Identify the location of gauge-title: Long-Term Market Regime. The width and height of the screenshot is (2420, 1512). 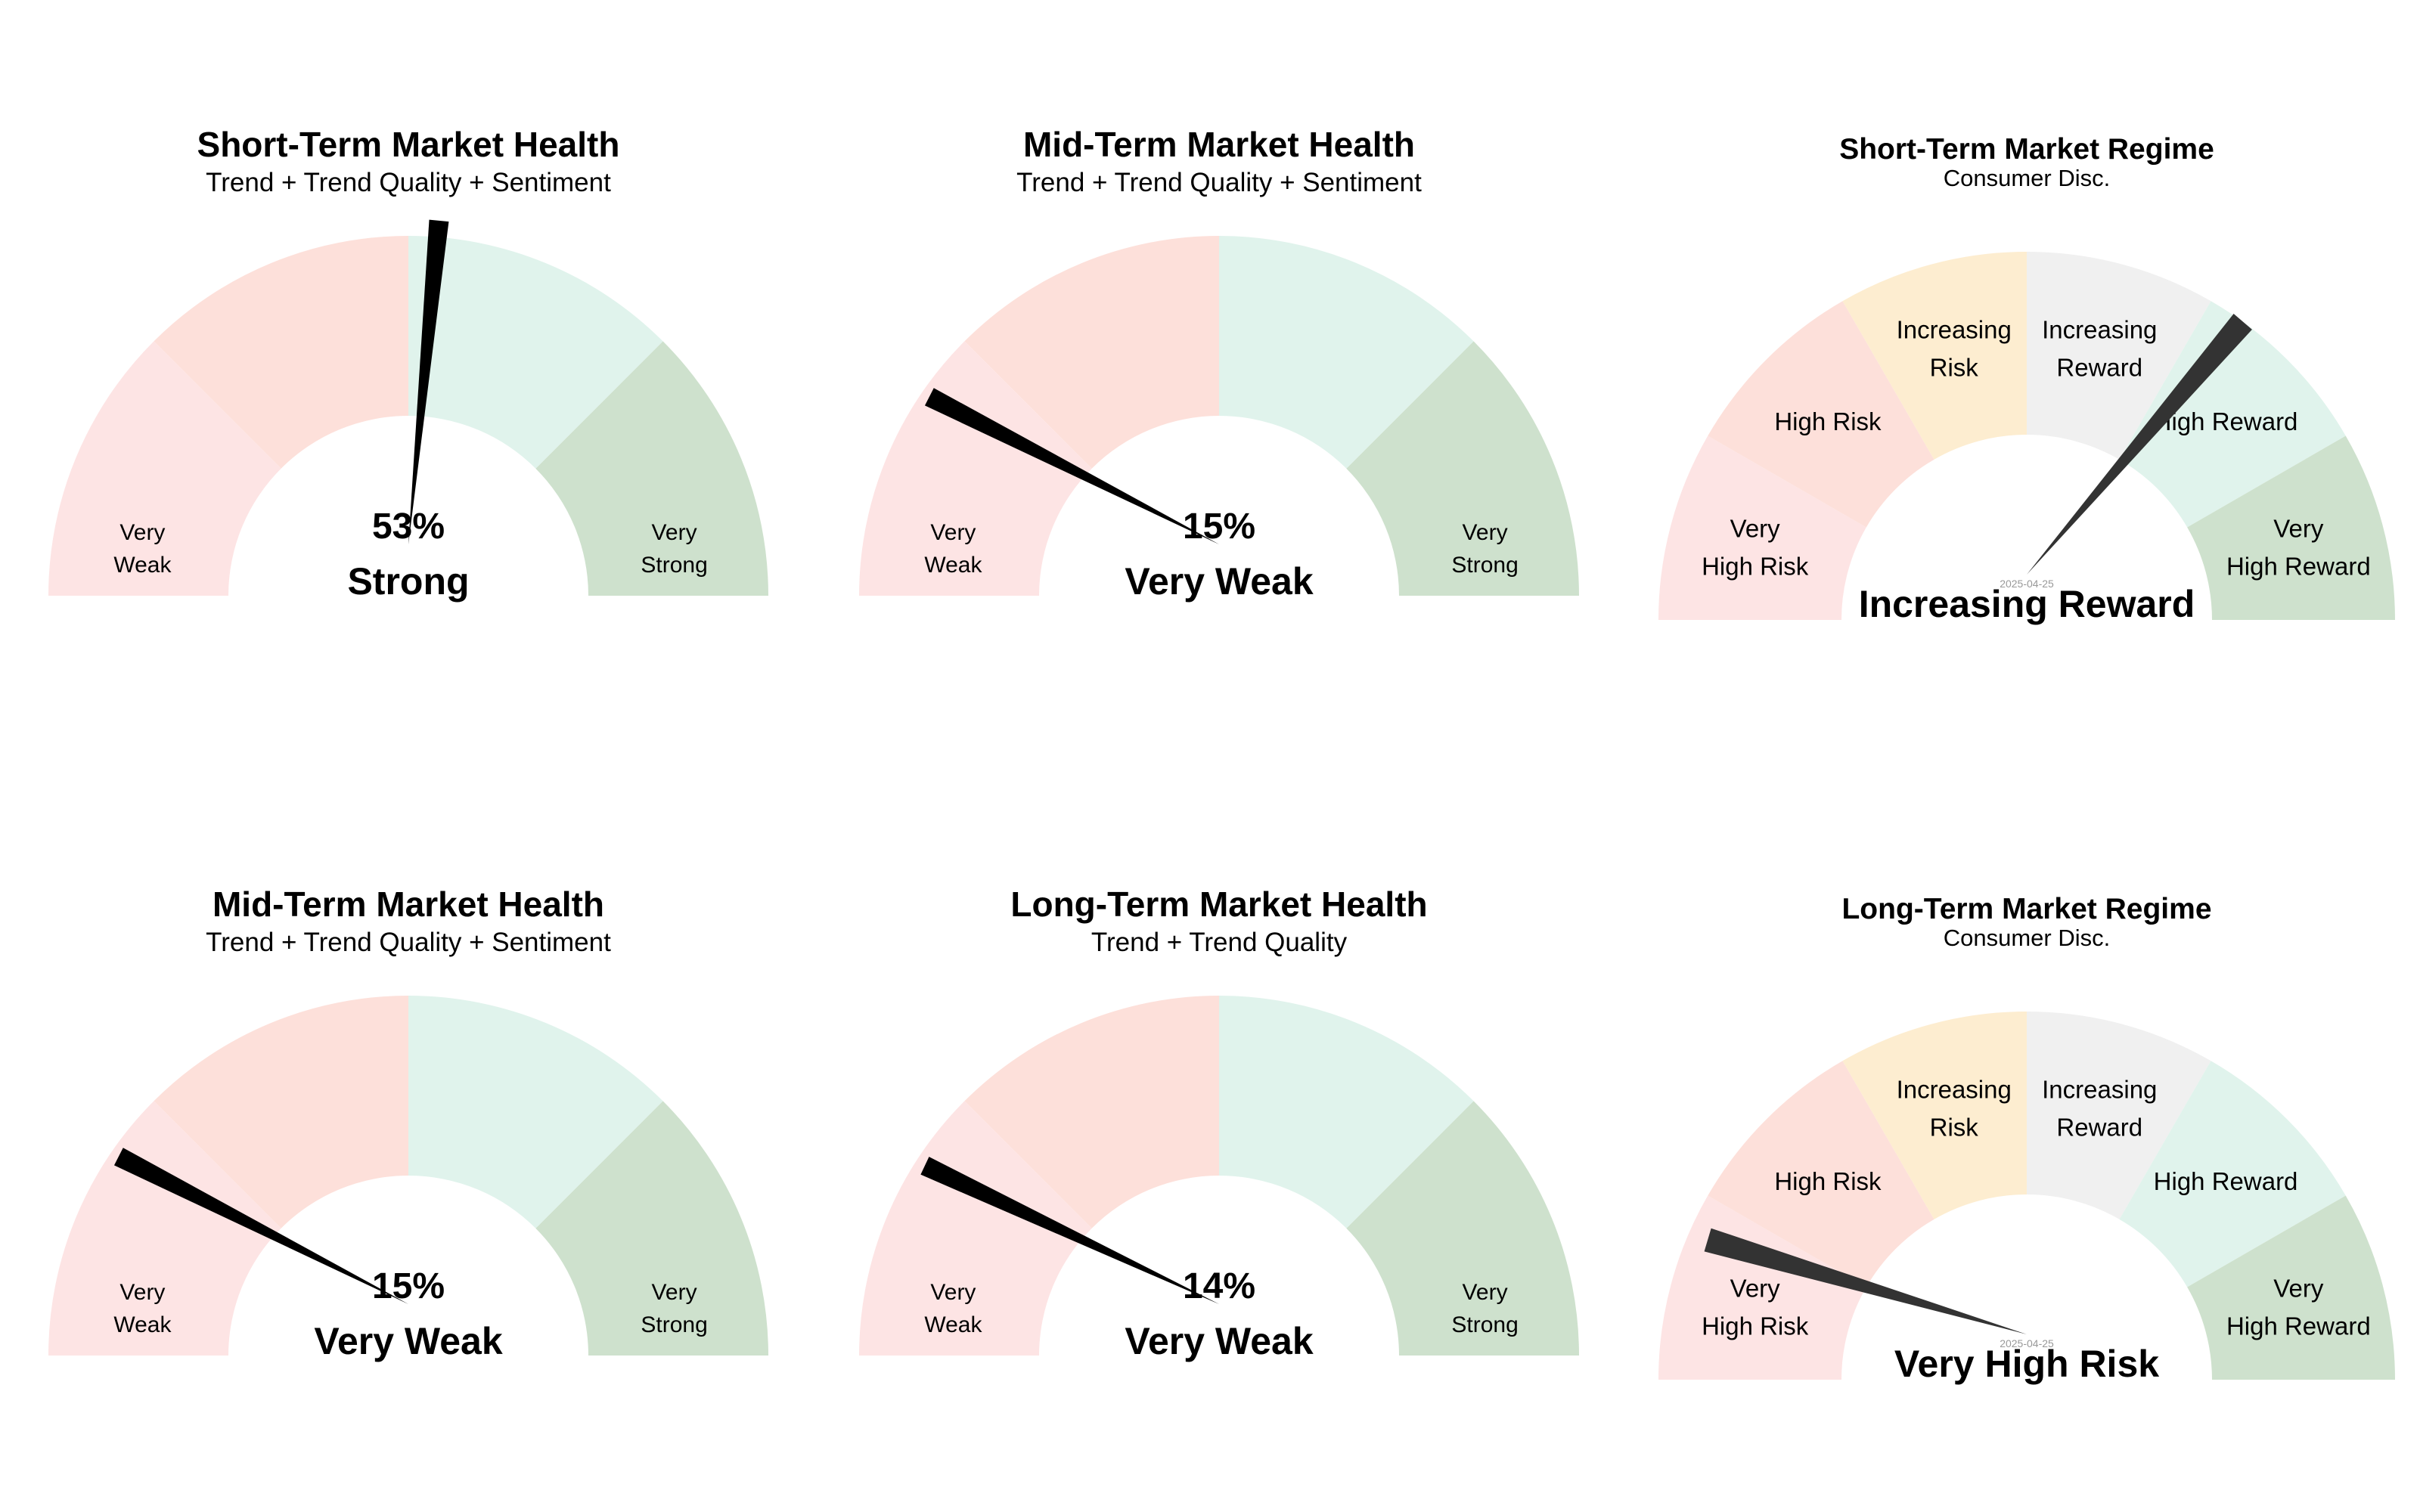
(2026, 909).